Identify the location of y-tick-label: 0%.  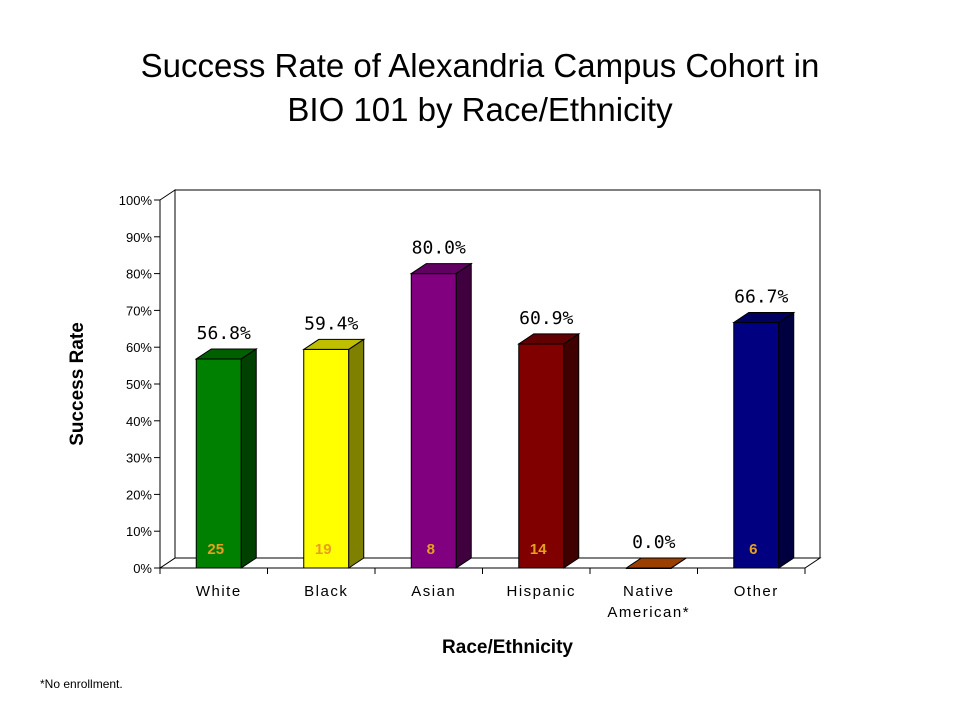
(142, 568).